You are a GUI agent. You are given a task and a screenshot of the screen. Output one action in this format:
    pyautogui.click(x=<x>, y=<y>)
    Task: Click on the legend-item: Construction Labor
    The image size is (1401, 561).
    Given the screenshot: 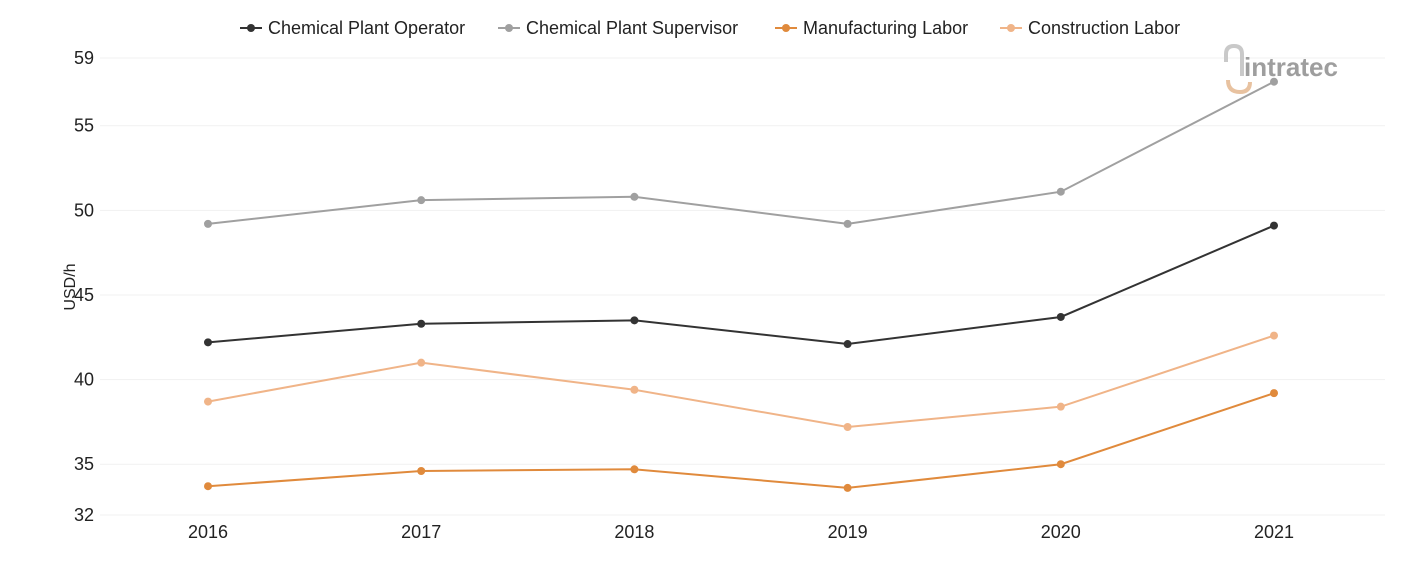 What is the action you would take?
    pyautogui.click(x=1090, y=28)
    